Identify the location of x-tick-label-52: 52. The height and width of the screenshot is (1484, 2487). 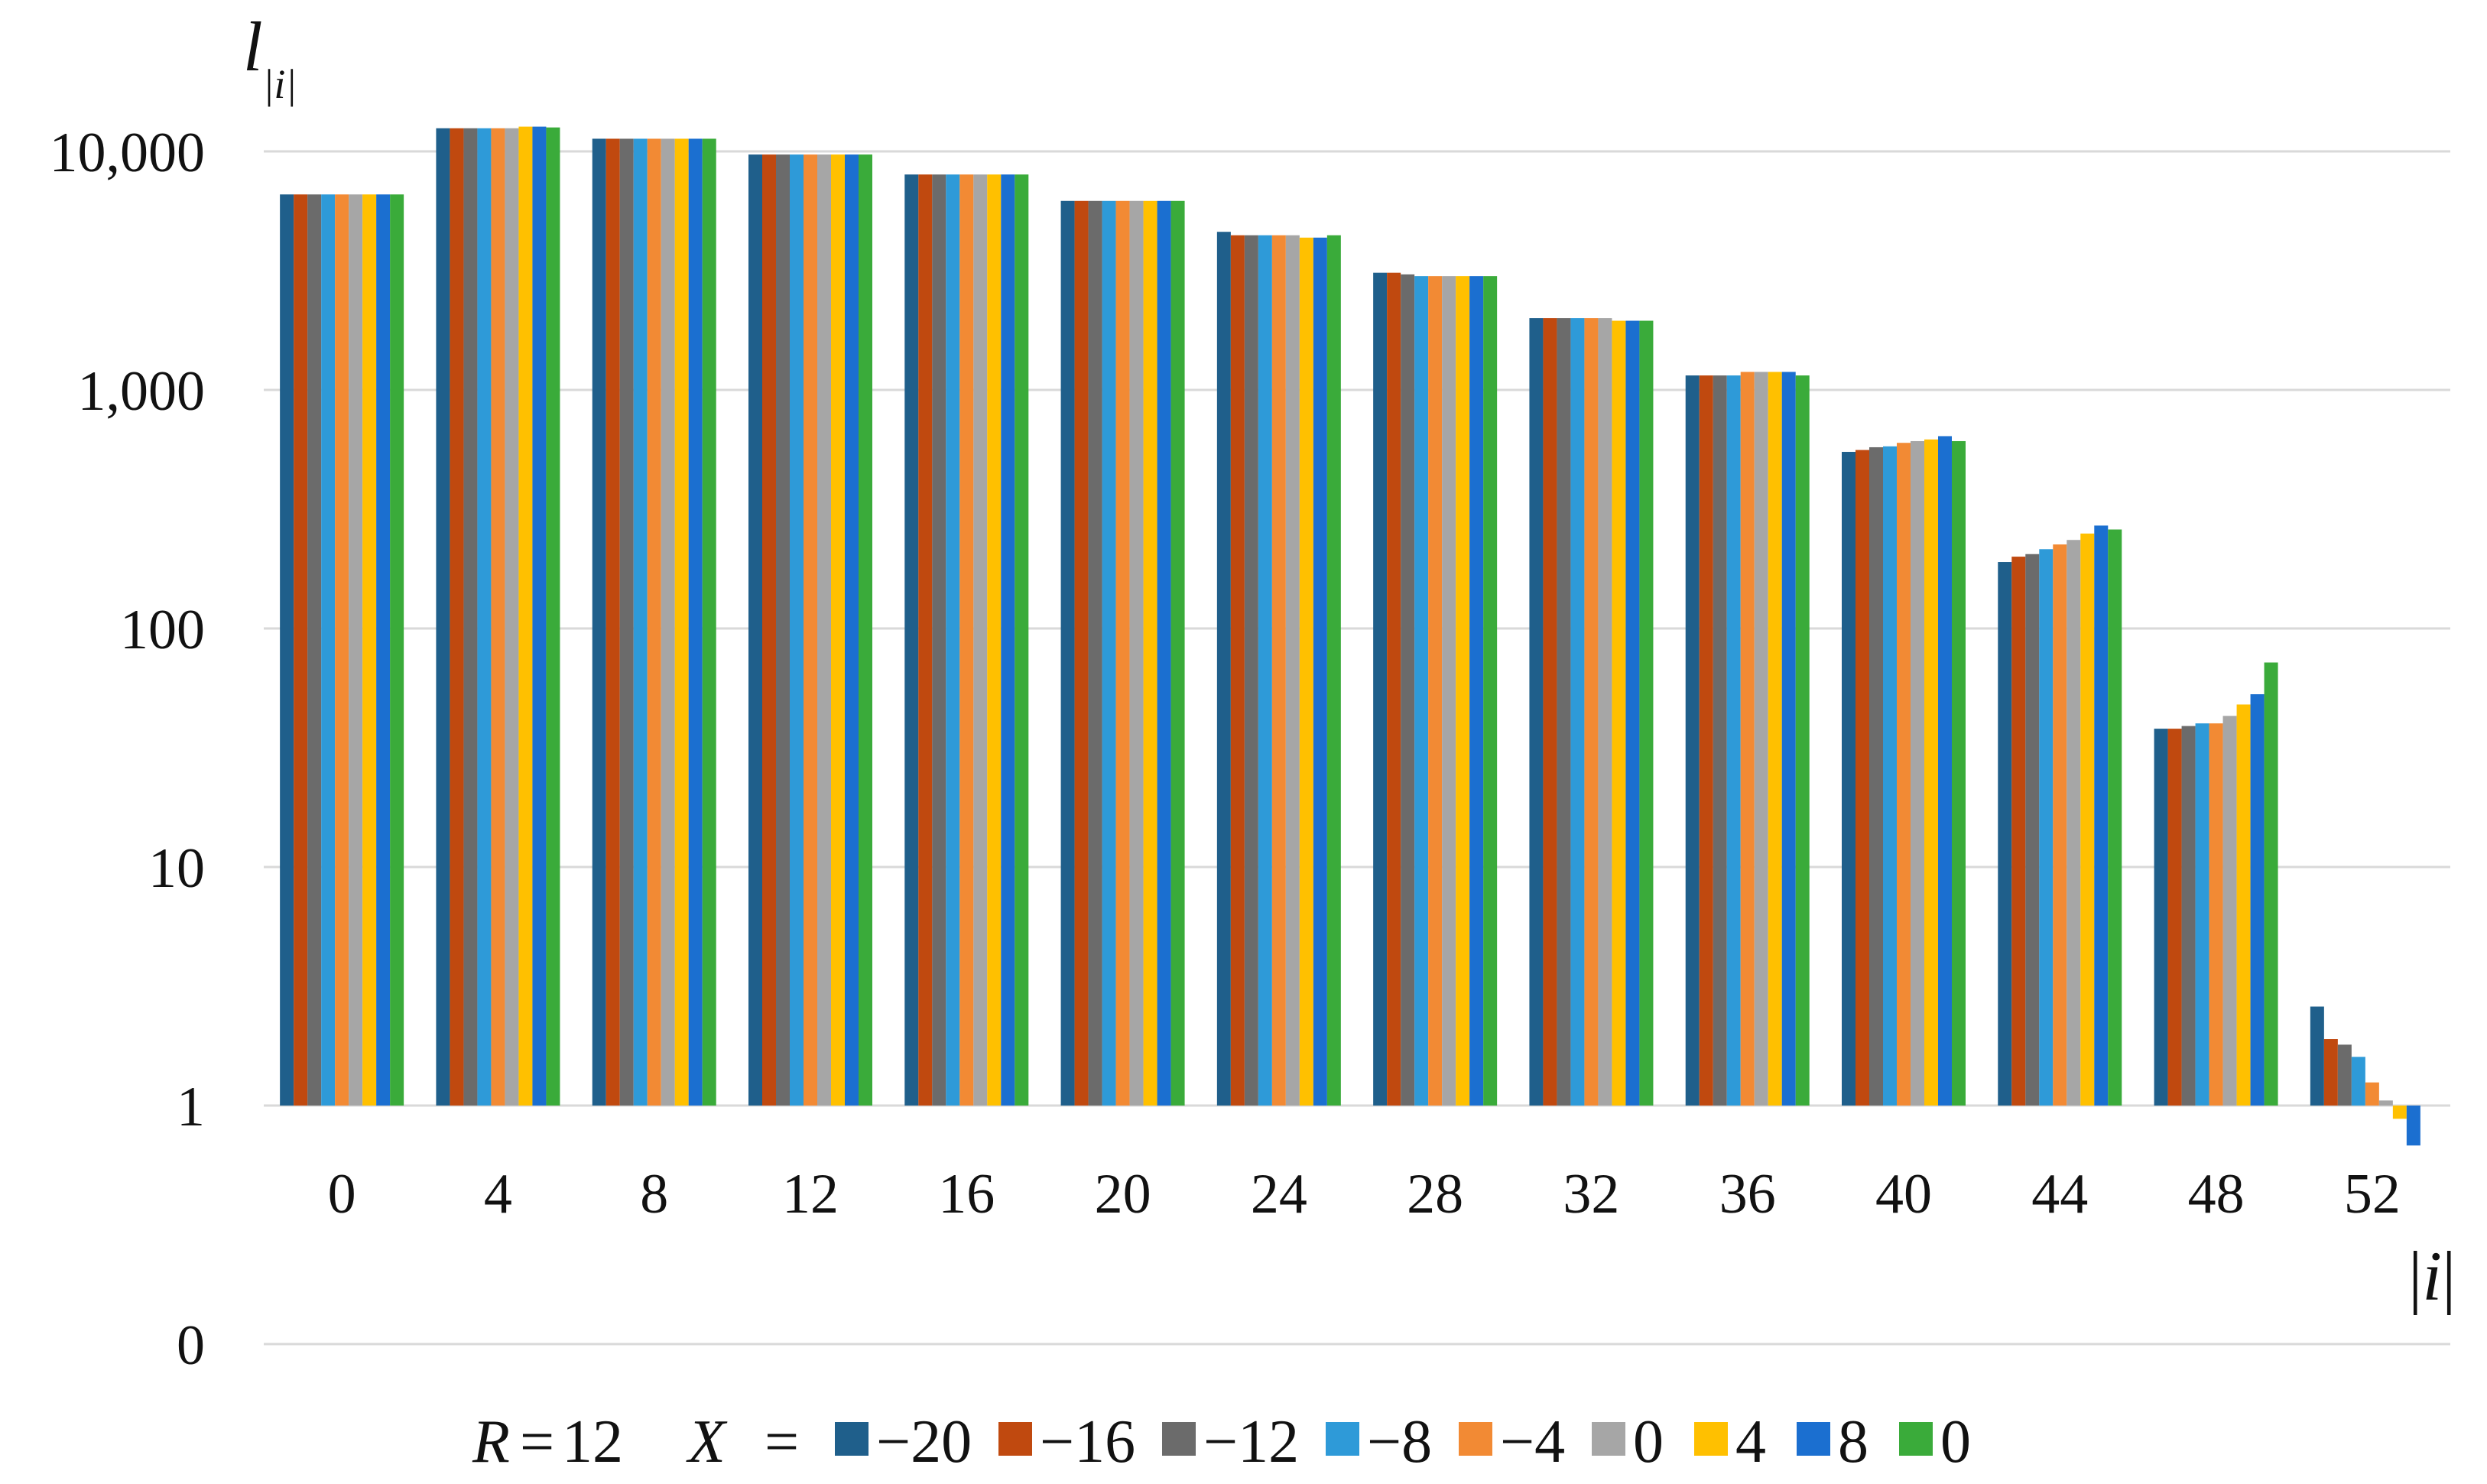
(2372, 1194).